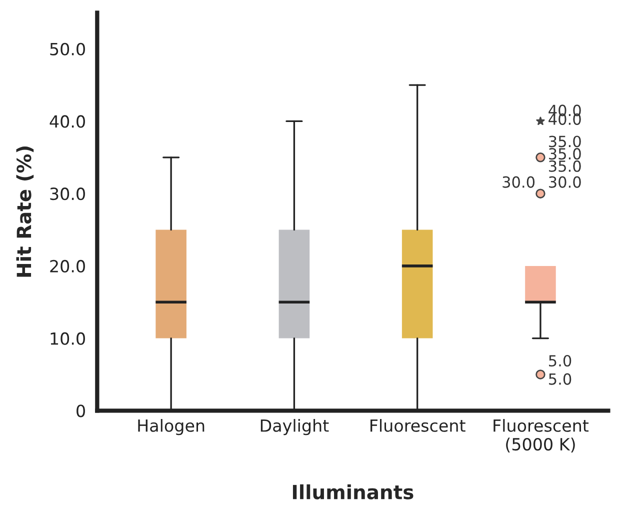 This screenshot has height=507, width=627. I want to click on y-tick-label: 30.0, so click(67, 194).